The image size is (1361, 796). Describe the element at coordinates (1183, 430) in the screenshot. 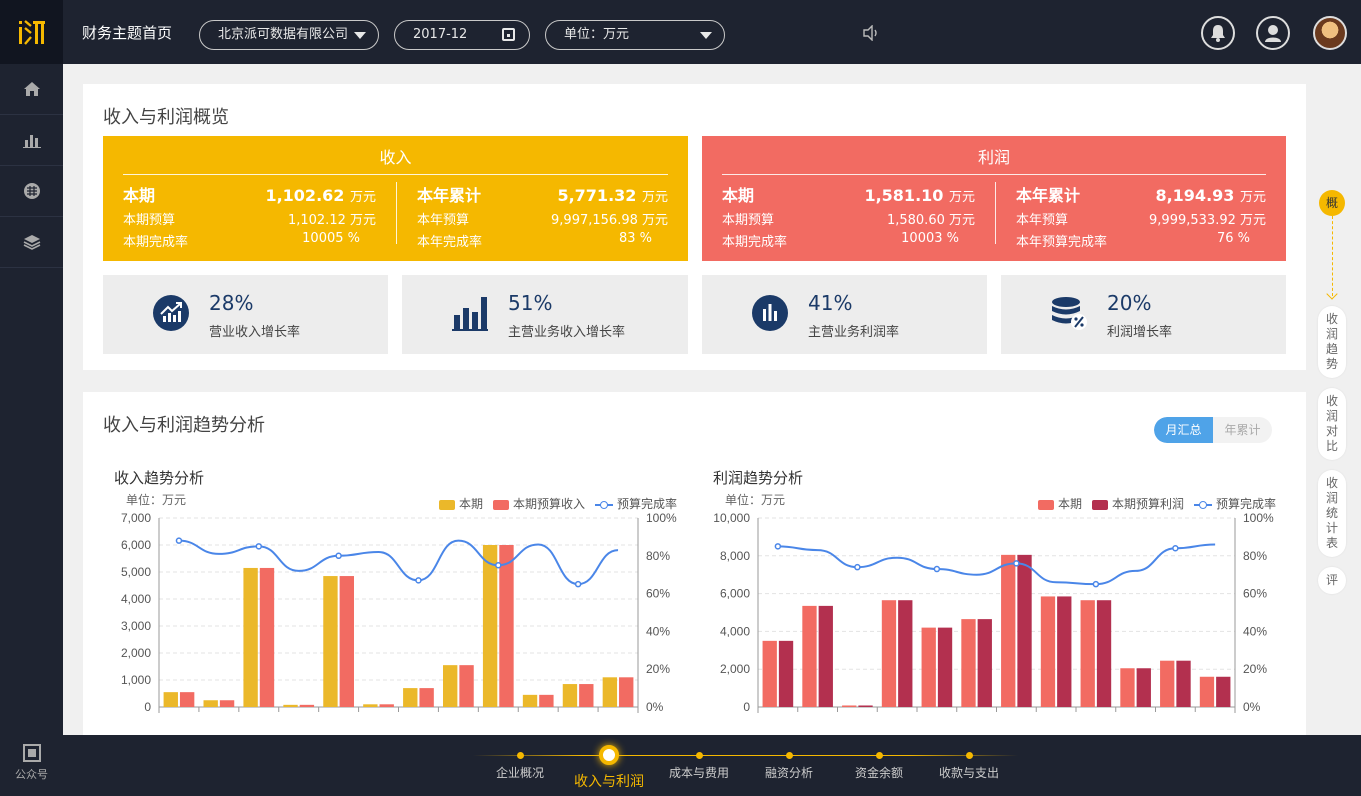

I see `toggle-monthly: 月汇总` at that location.